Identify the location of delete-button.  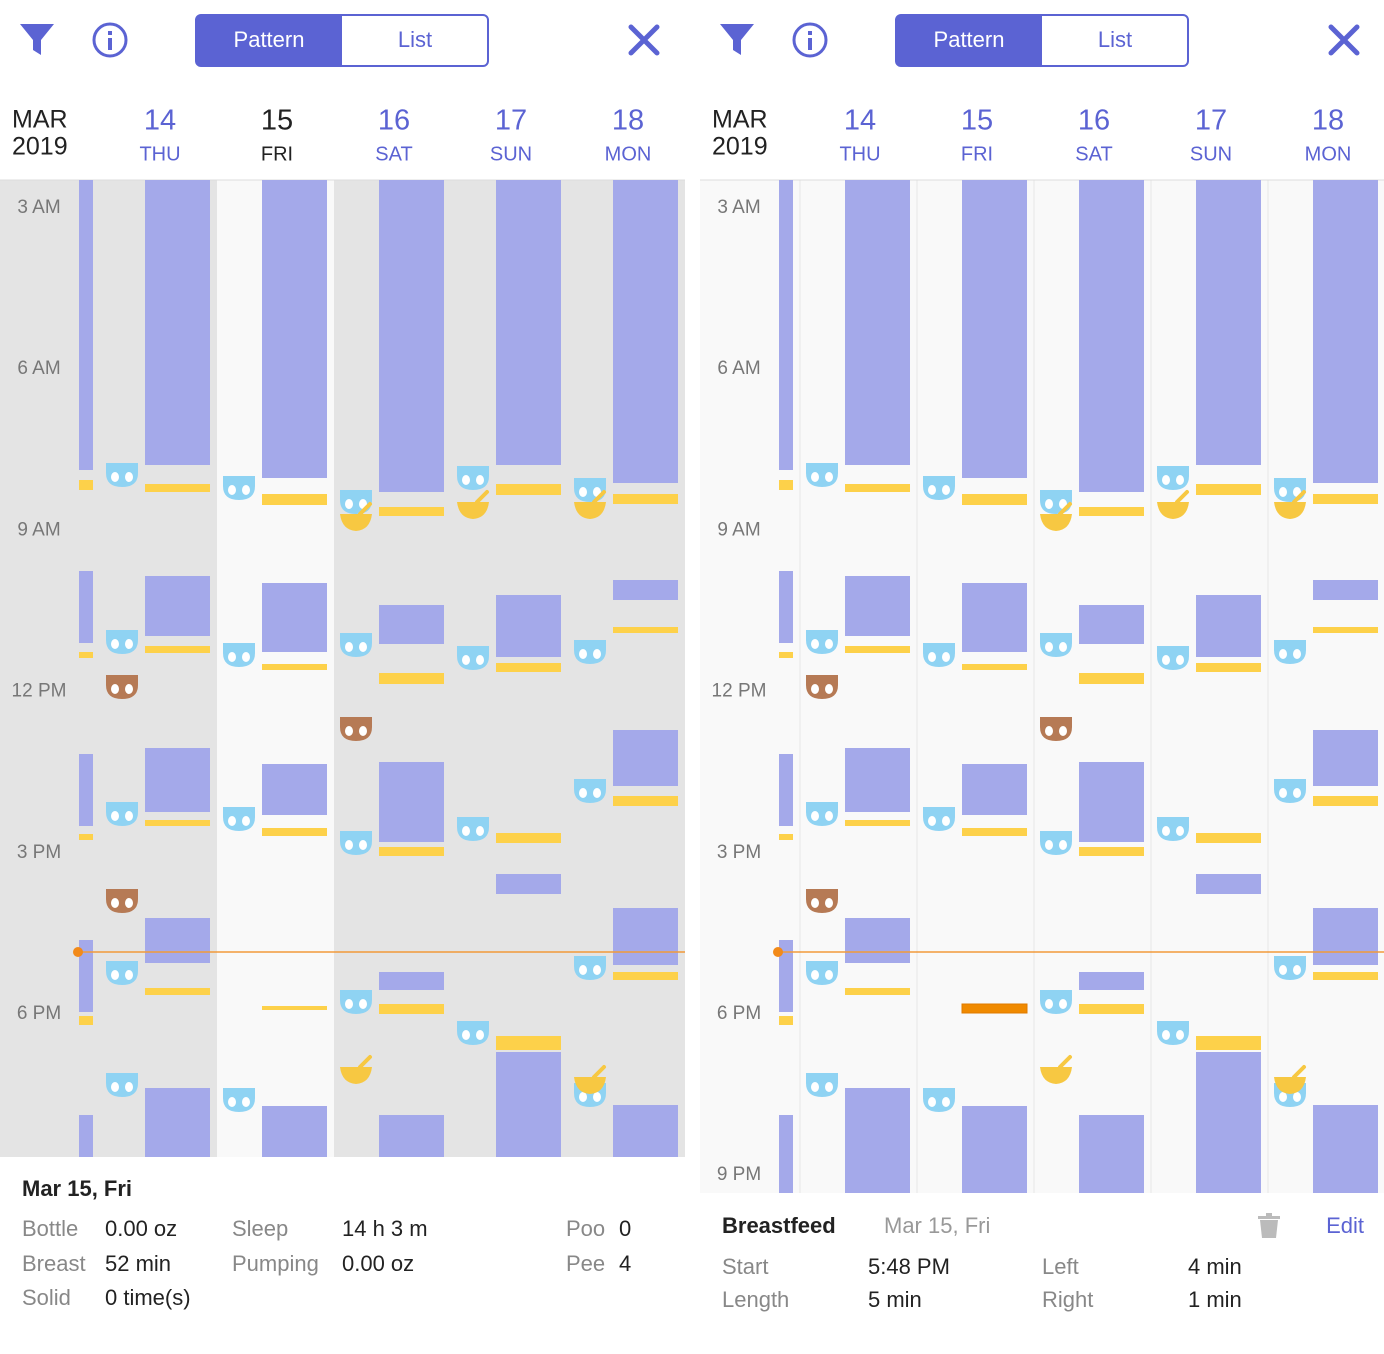
(1269, 1225).